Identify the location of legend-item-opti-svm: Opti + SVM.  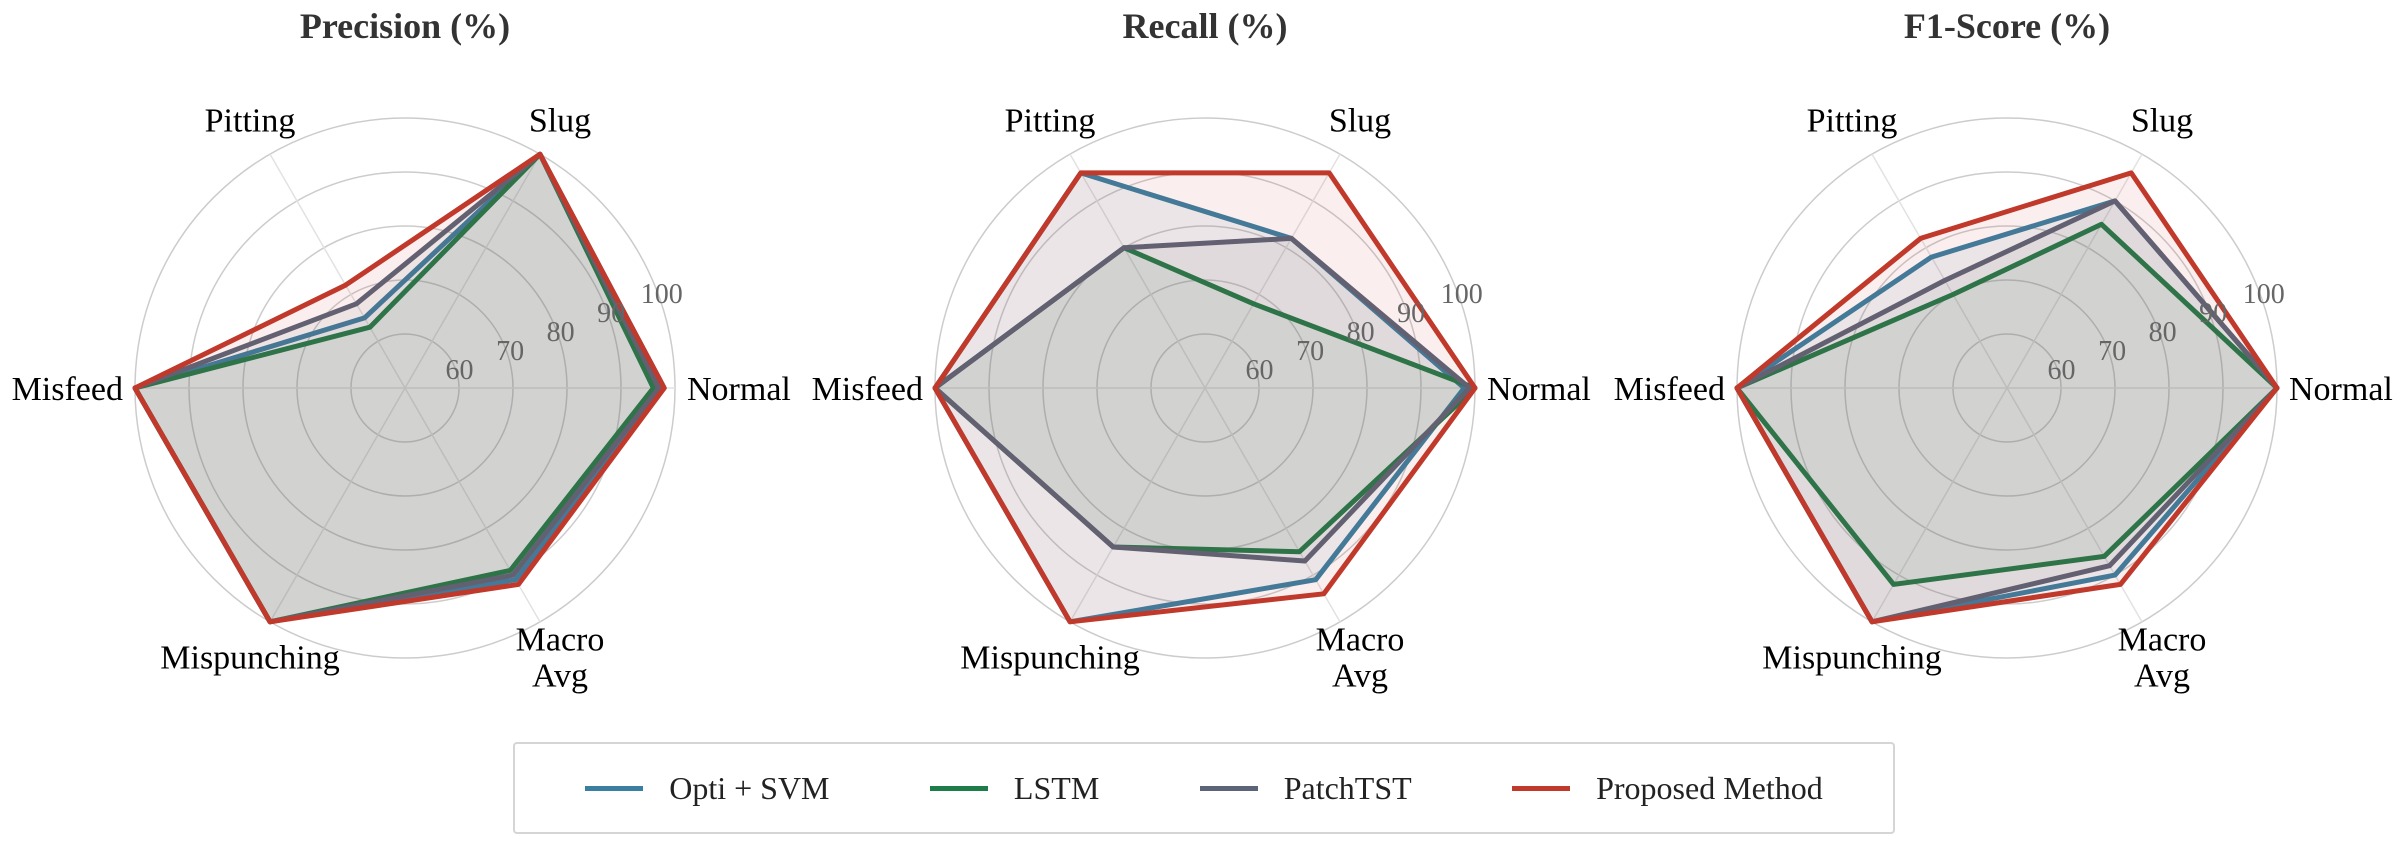
(707, 788).